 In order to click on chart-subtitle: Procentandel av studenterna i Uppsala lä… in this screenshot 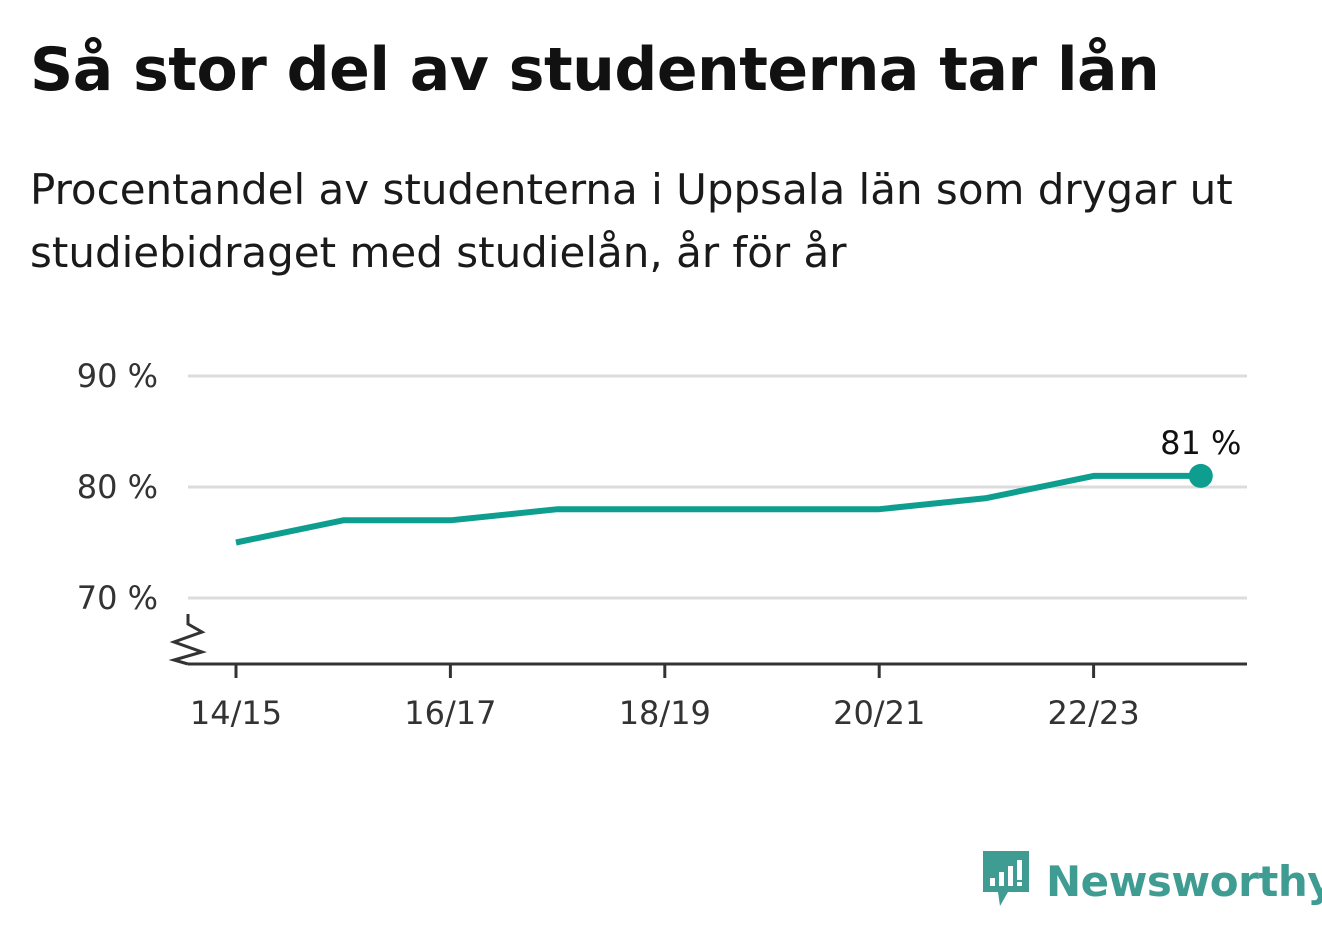, I will do `click(631, 221)`.